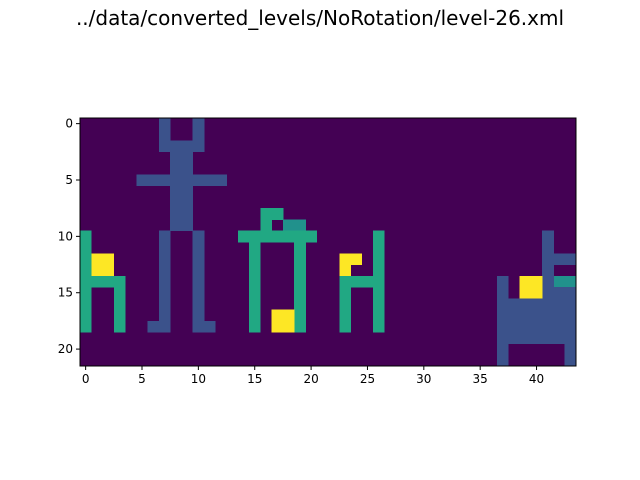  Describe the element at coordinates (198, 379) in the screenshot. I see `x-tick-label: 10` at that location.